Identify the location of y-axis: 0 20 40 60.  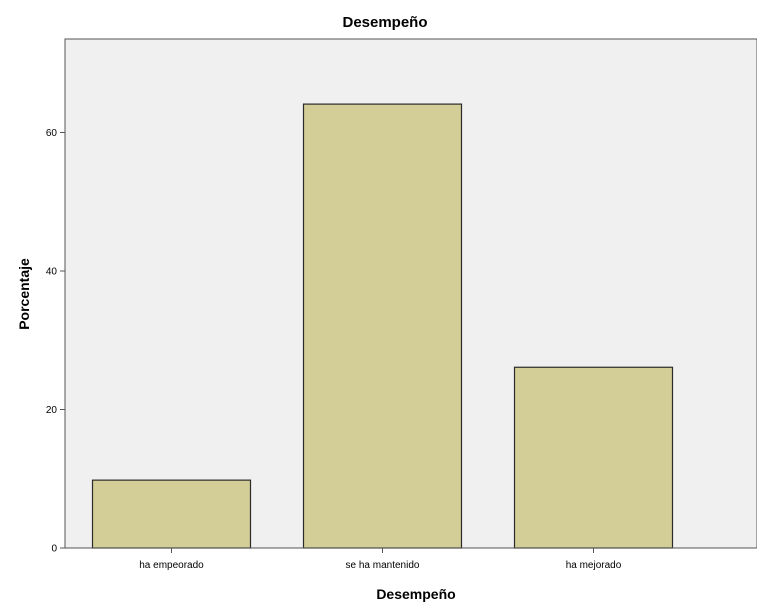
(56, 297).